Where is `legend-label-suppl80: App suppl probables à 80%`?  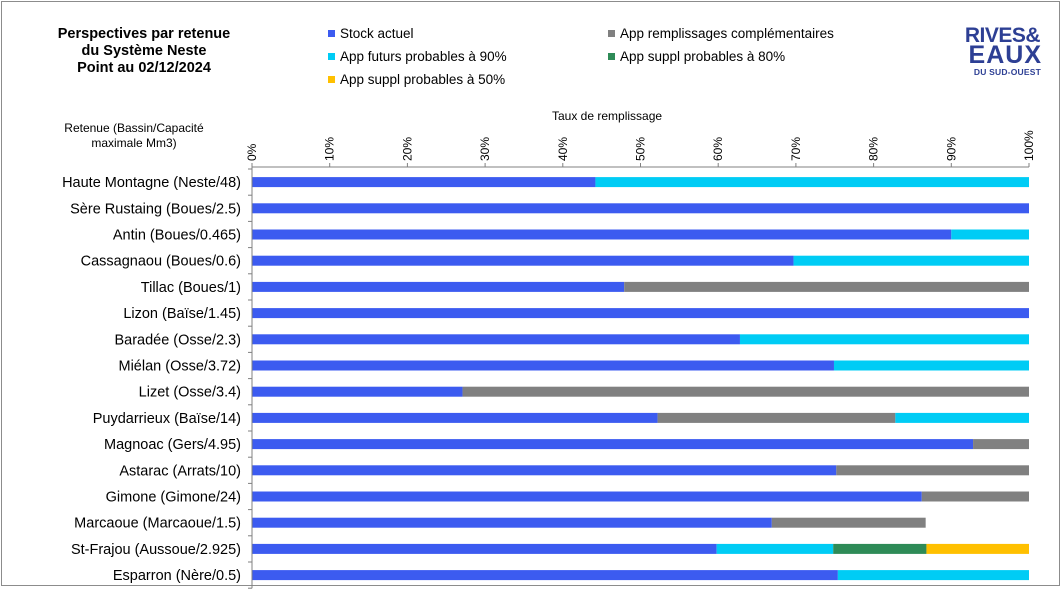
legend-label-suppl80: App suppl probables à 80% is located at coordinates (703, 56).